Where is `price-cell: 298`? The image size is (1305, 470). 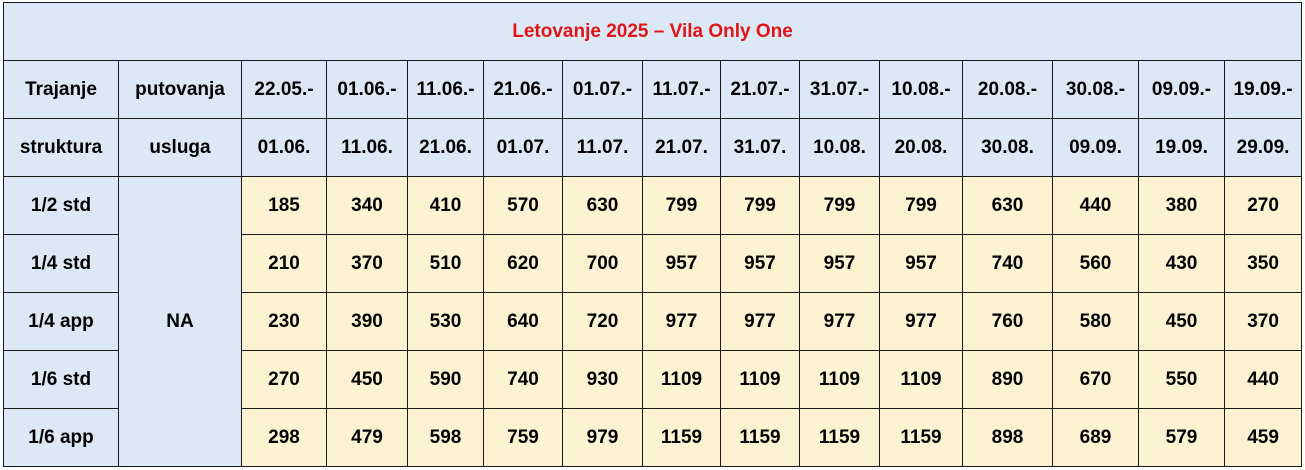
price-cell: 298 is located at coordinates (284, 437).